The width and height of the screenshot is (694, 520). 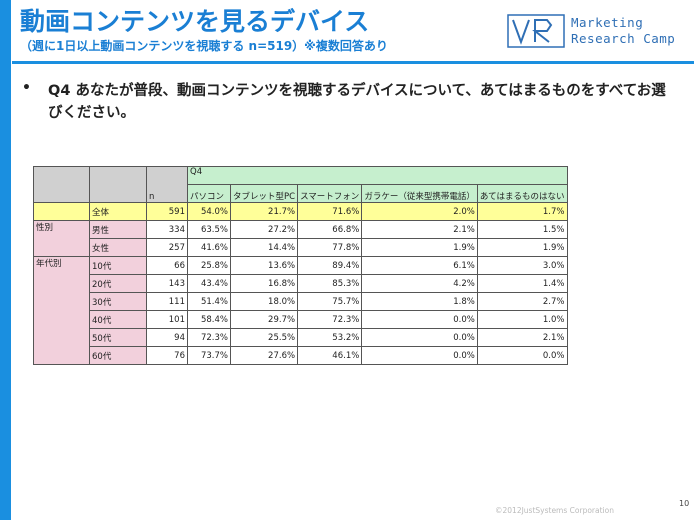 What do you see at coordinates (61, 310) in the screenshot?
I see `group-label-cell: 年代別` at bounding box center [61, 310].